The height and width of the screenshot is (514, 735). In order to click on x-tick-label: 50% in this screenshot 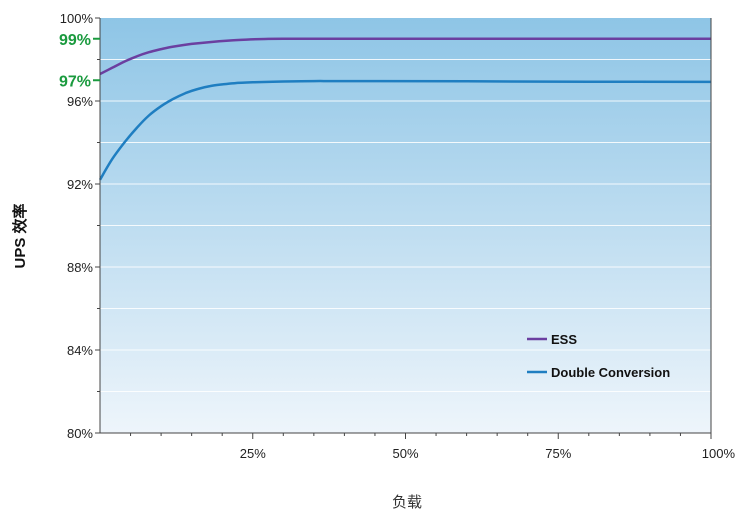, I will do `click(405, 453)`.